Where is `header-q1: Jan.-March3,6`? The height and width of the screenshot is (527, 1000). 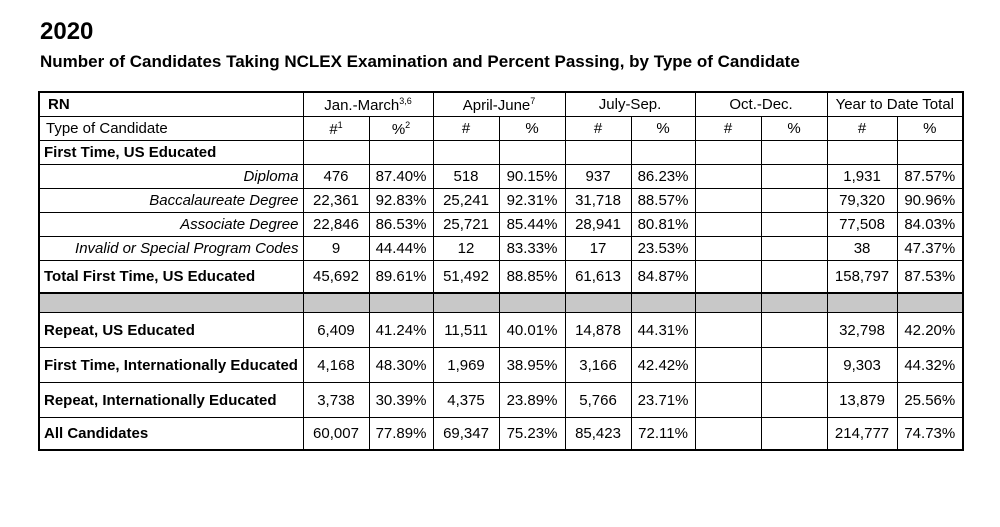
header-q1: Jan.-March3,6 is located at coordinates (368, 104).